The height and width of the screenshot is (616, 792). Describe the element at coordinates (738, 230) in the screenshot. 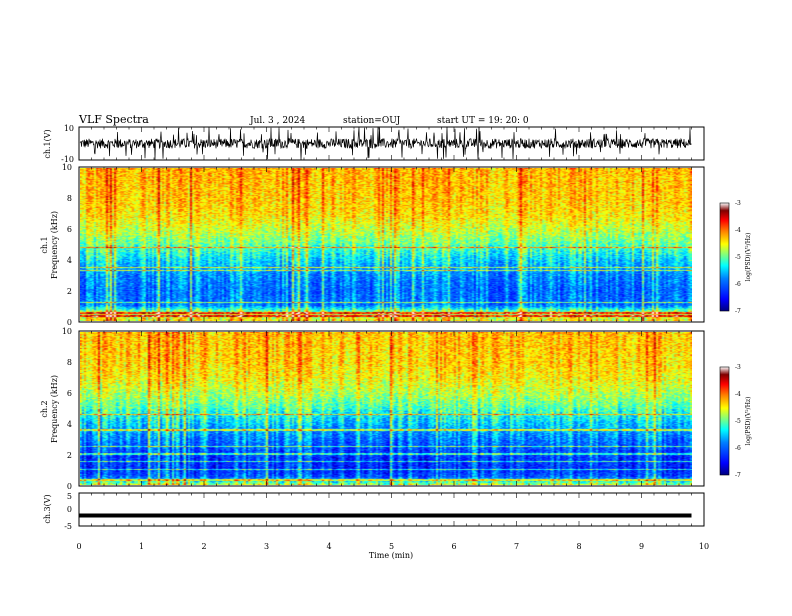

I see `cb1-tick-m4: -4` at that location.